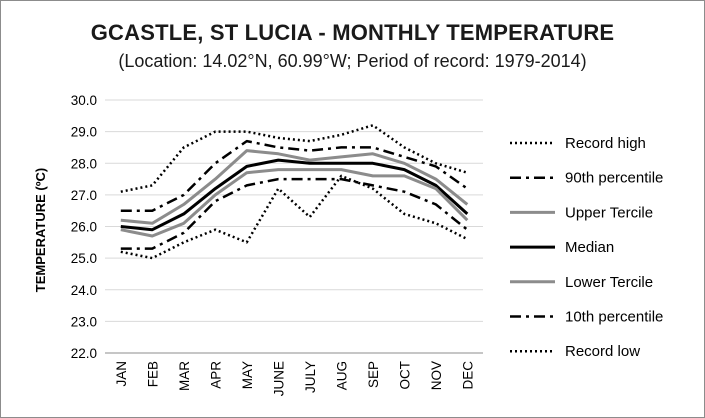 The image size is (705, 418). I want to click on x-tick-label: OCT, so click(404, 375).